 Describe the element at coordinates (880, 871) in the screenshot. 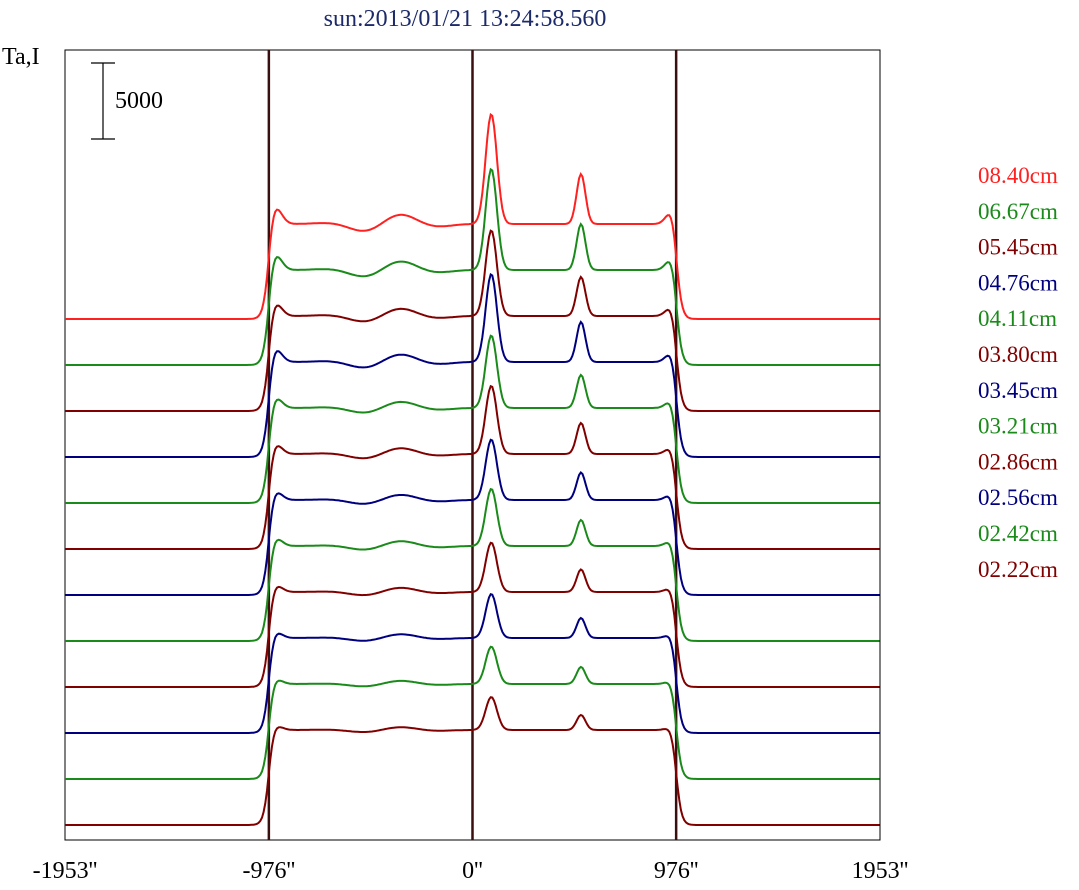

I see `x-tick-label: 1953''` at that location.